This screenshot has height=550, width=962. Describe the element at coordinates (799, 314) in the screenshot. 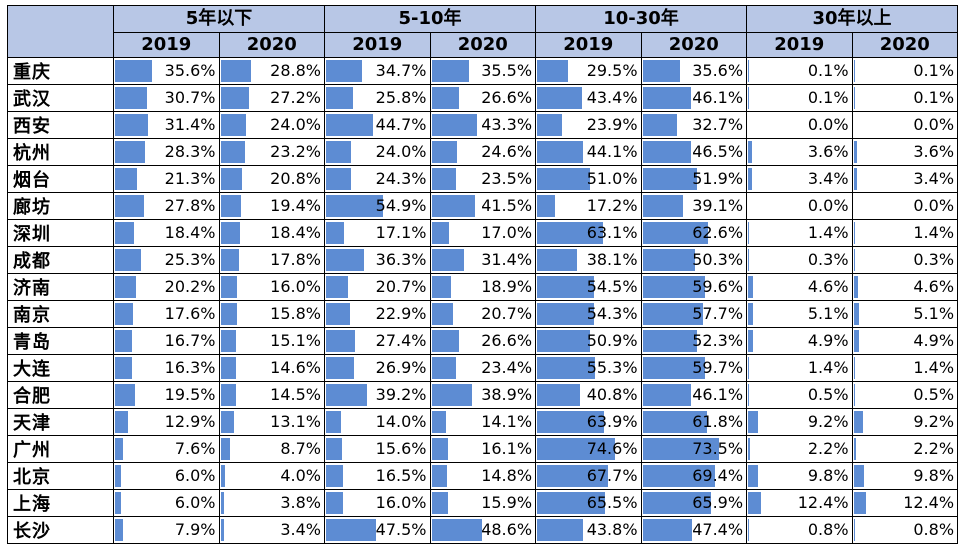

I see `value-cell: 5.1%` at that location.